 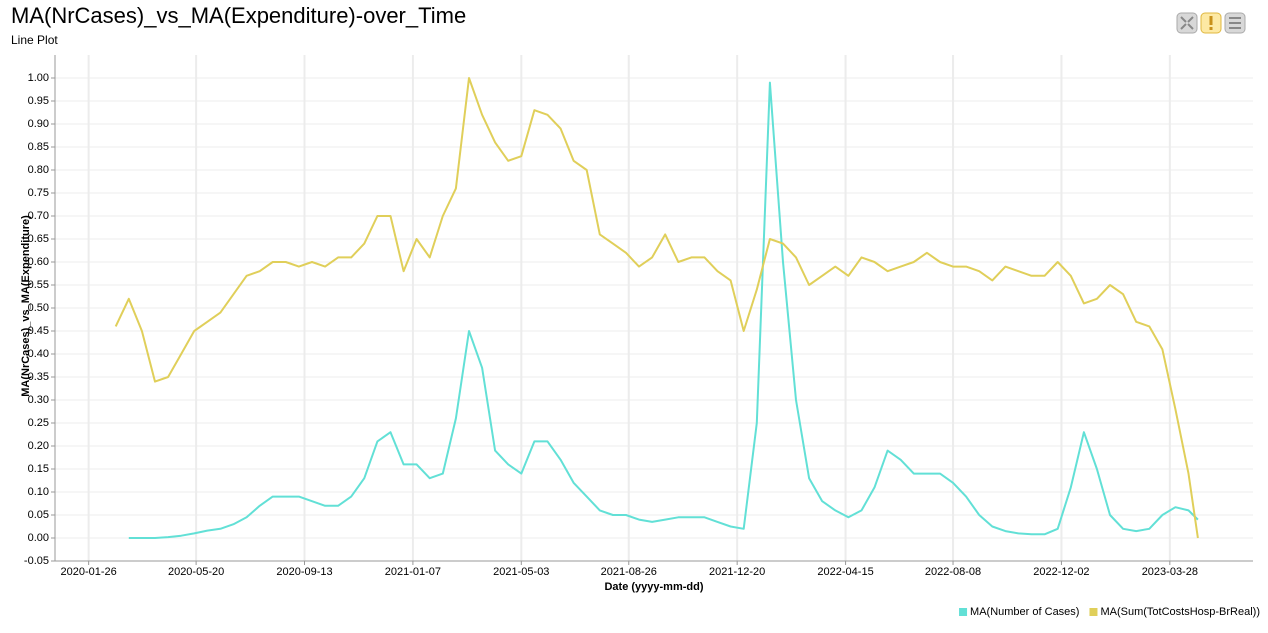 I want to click on fullscreen-button, so click(x=1187, y=23).